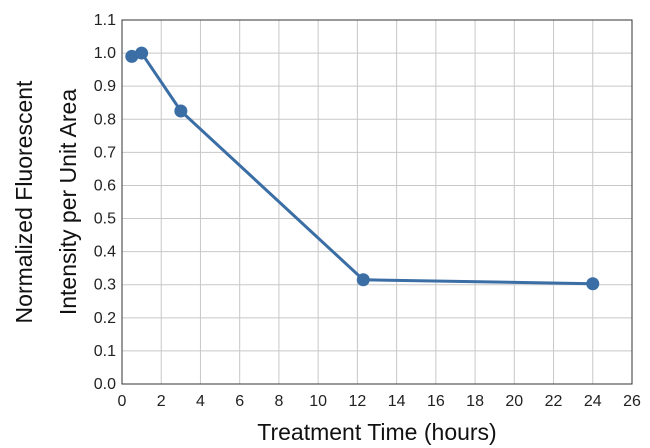 The width and height of the screenshot is (650, 448). Describe the element at coordinates (105, 119) in the screenshot. I see `y-tick-label: 0.8` at that location.